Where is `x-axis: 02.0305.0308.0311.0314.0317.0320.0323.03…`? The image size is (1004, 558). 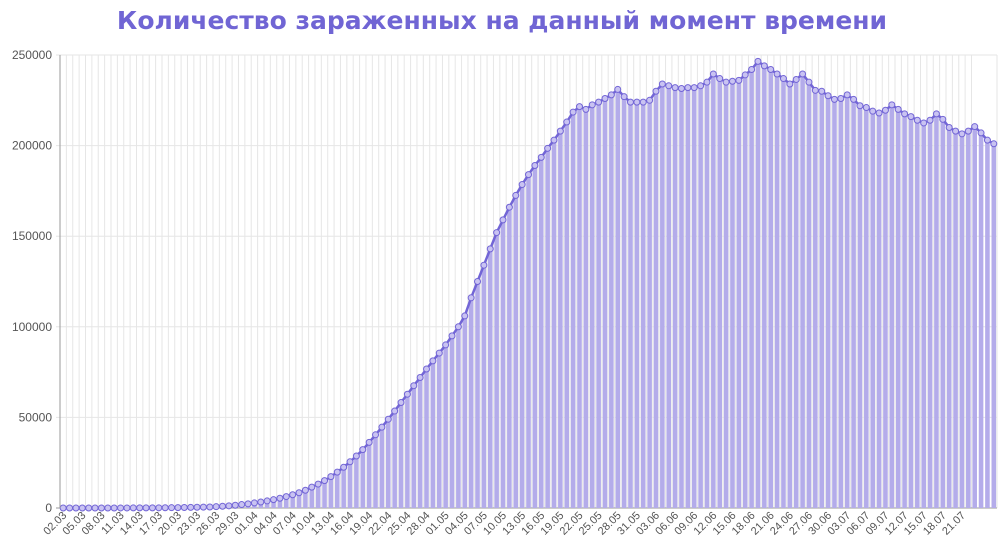 x-axis: 02.0305.0308.0311.0314.0317.0320.0323.03… is located at coordinates (504, 524).